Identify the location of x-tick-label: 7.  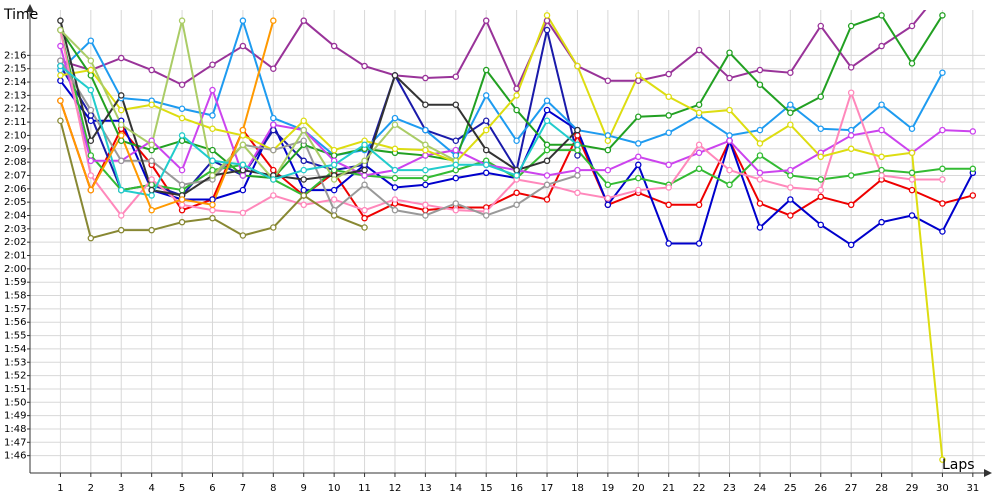
(243, 488).